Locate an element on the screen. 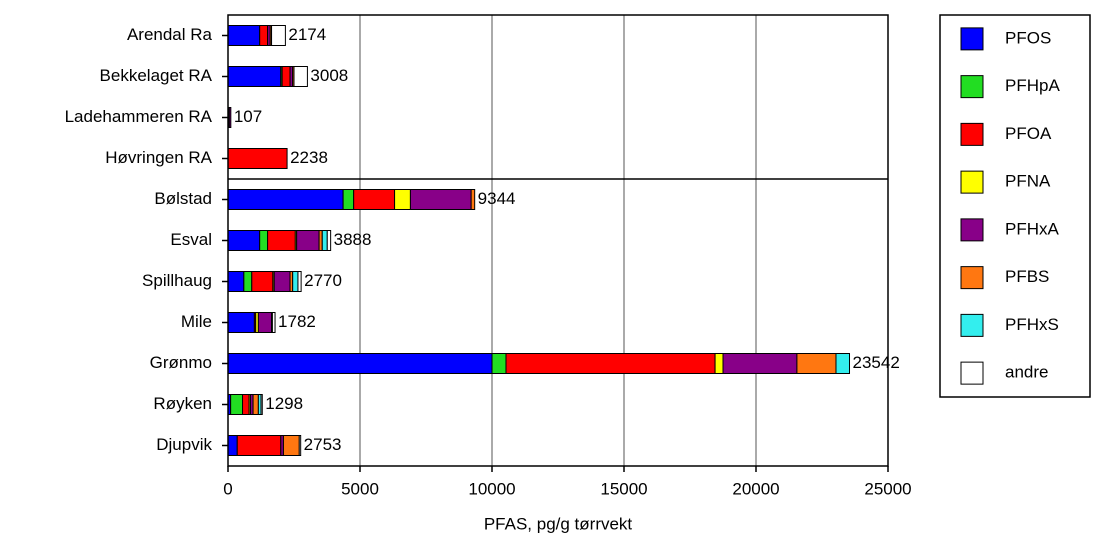 This screenshot has width=1093, height=544. y-tick-label: Esval is located at coordinates (191, 239).